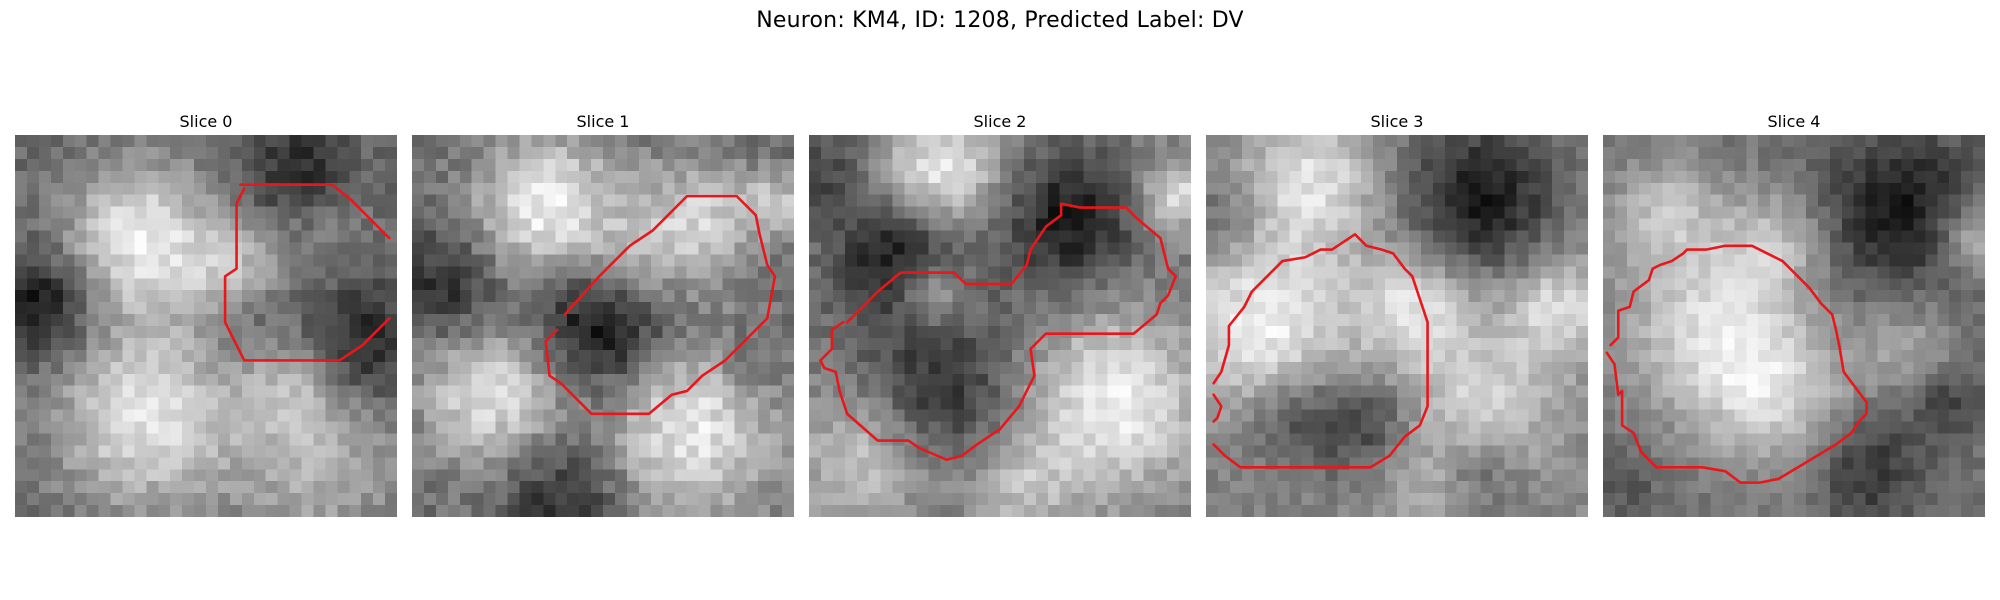 The height and width of the screenshot is (600, 2000). I want to click on slice-panel-1: Slice 1, so click(603, 314).